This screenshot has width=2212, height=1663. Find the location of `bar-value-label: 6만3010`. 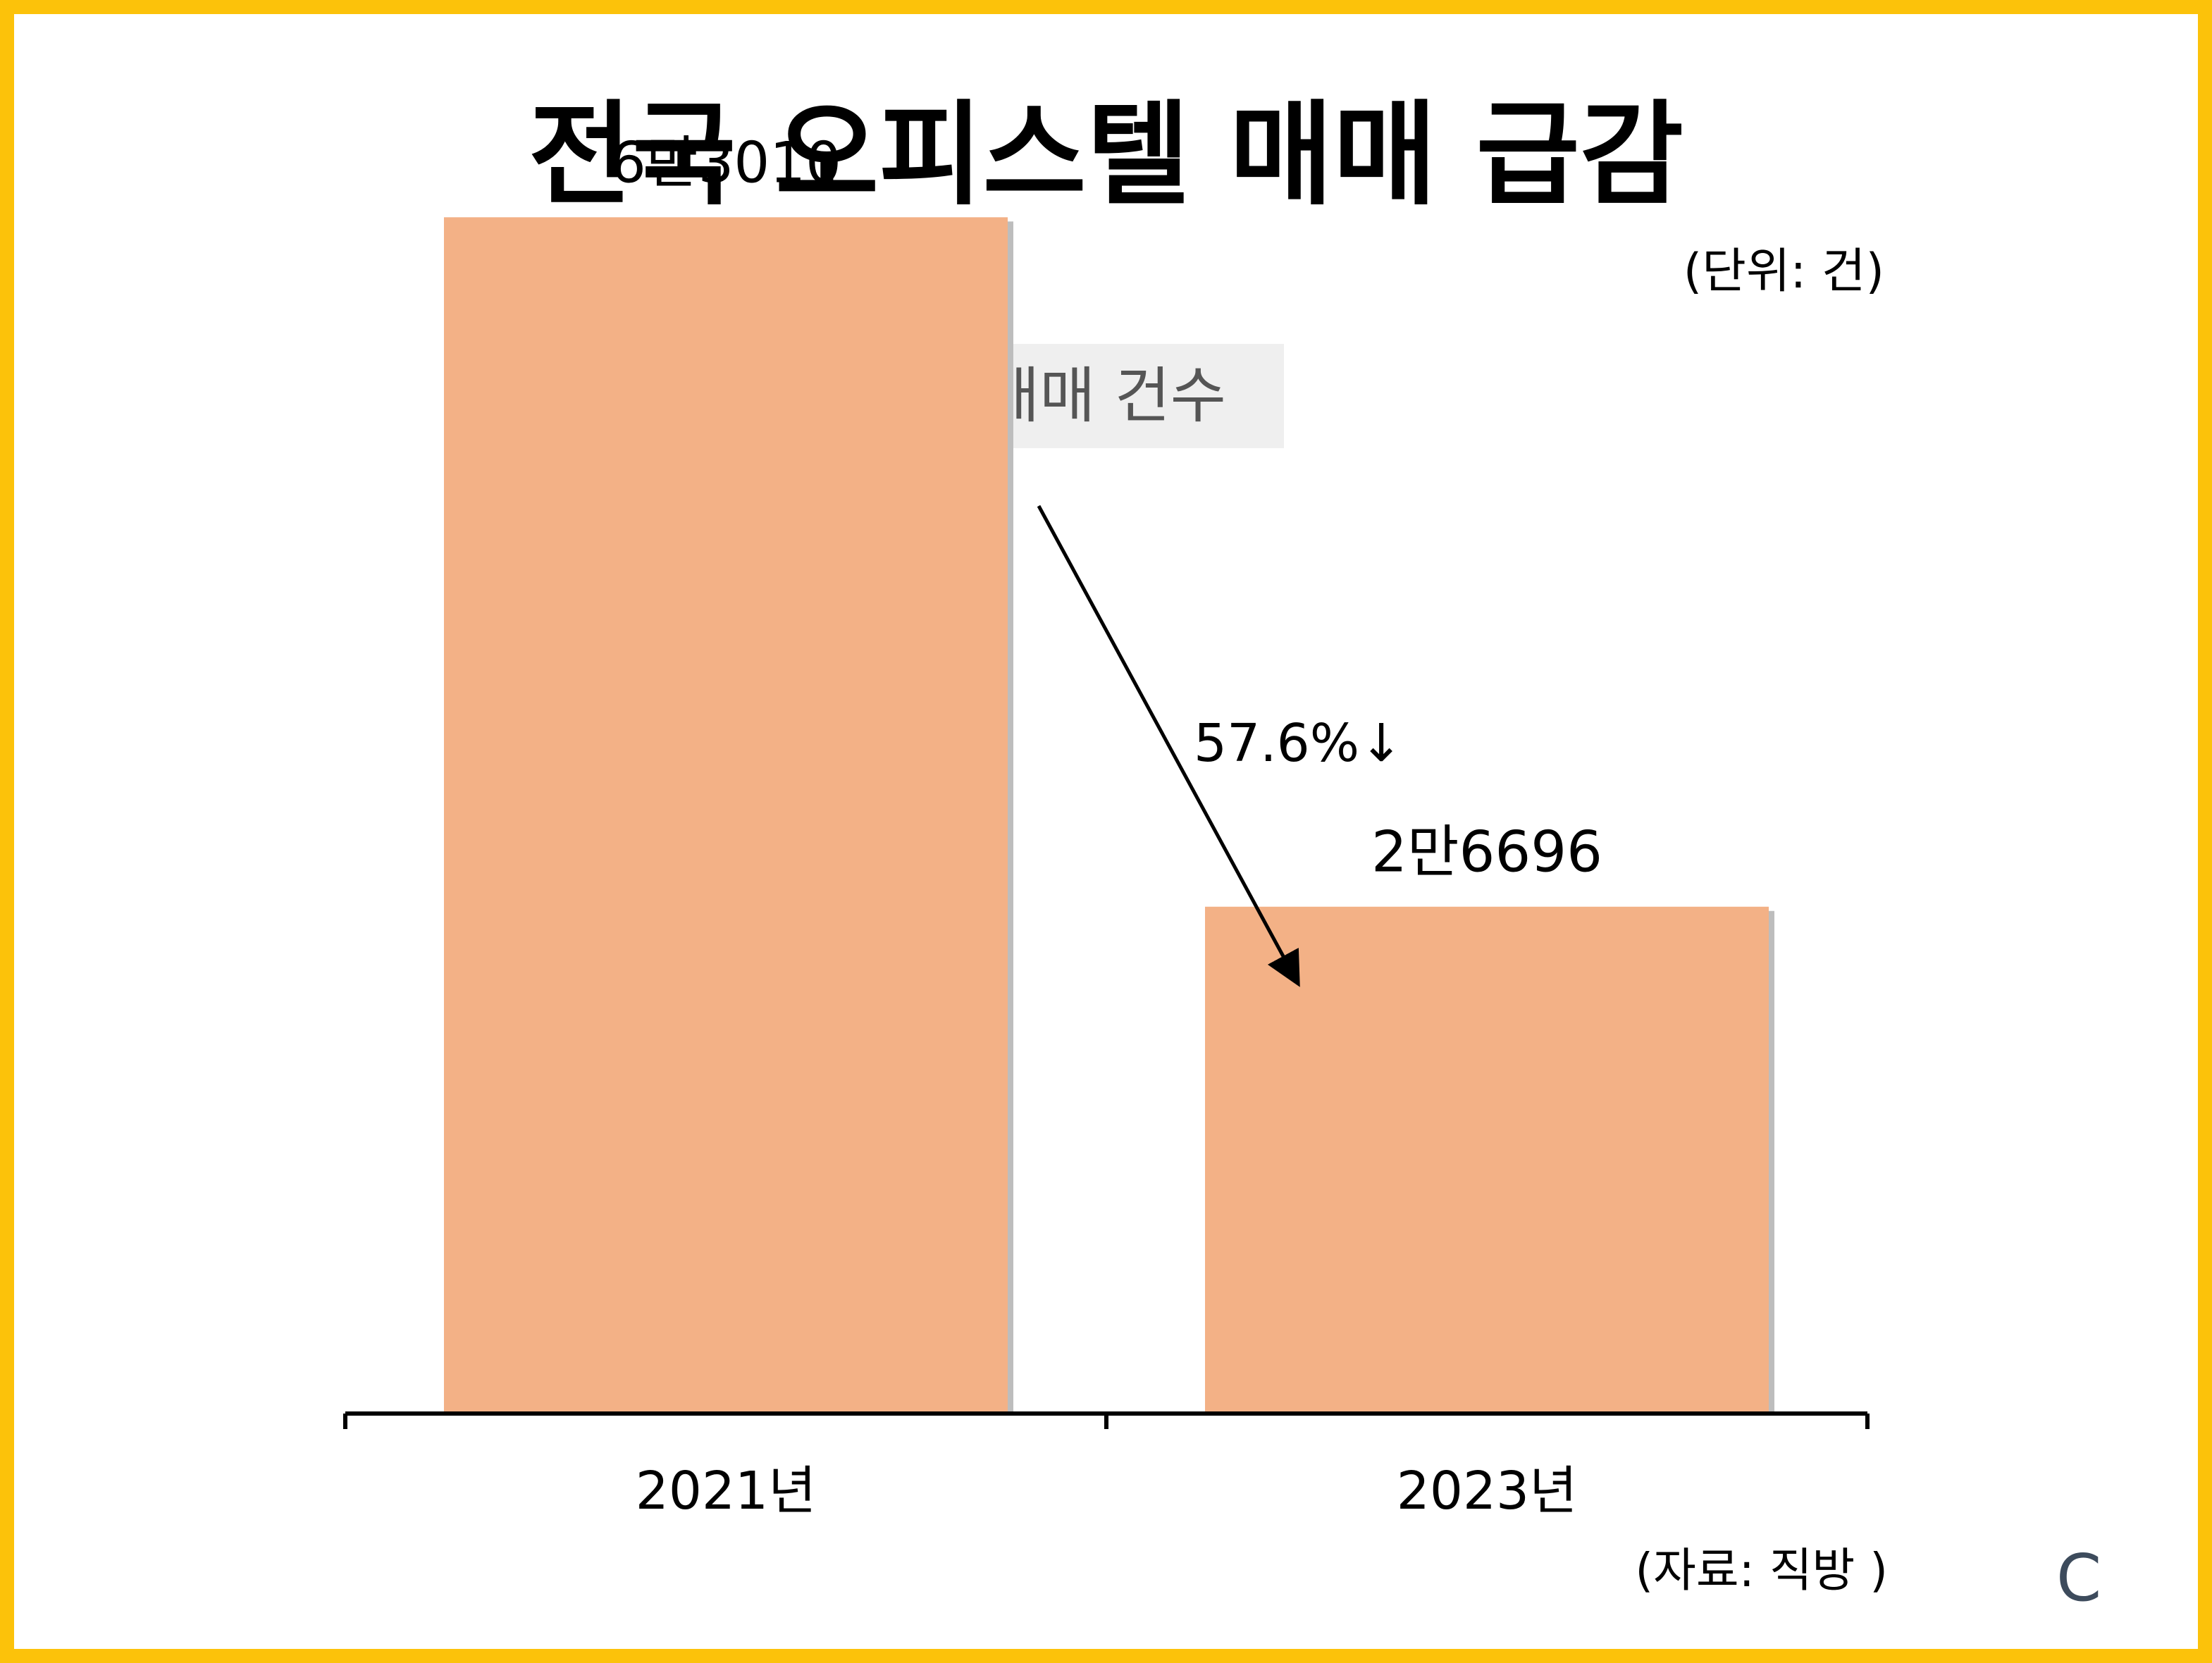

bar-value-label: 6만3010 is located at coordinates (725, 162).